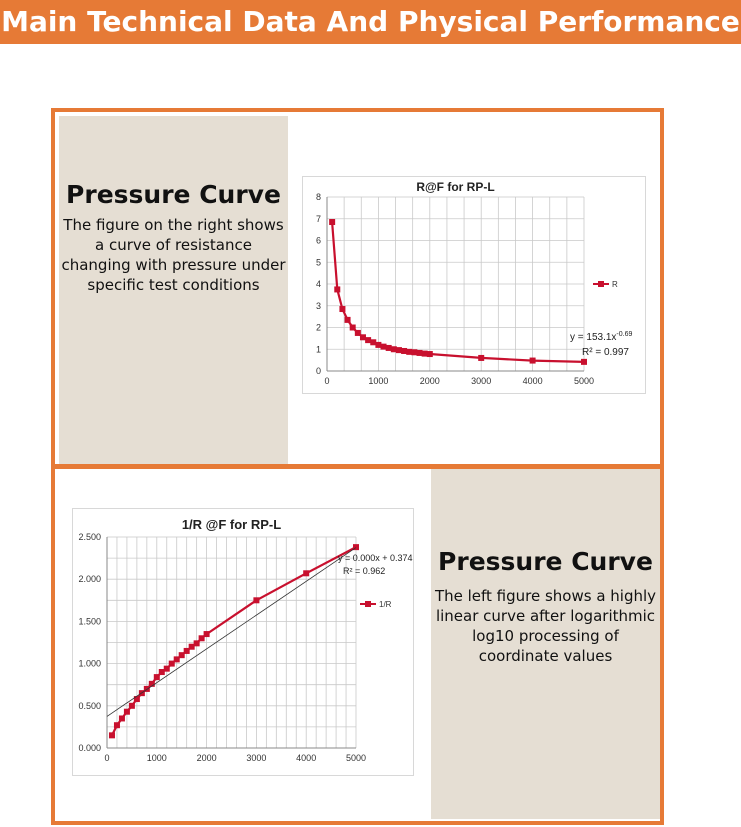  I want to click on y-tick-label: 5, so click(318, 262).